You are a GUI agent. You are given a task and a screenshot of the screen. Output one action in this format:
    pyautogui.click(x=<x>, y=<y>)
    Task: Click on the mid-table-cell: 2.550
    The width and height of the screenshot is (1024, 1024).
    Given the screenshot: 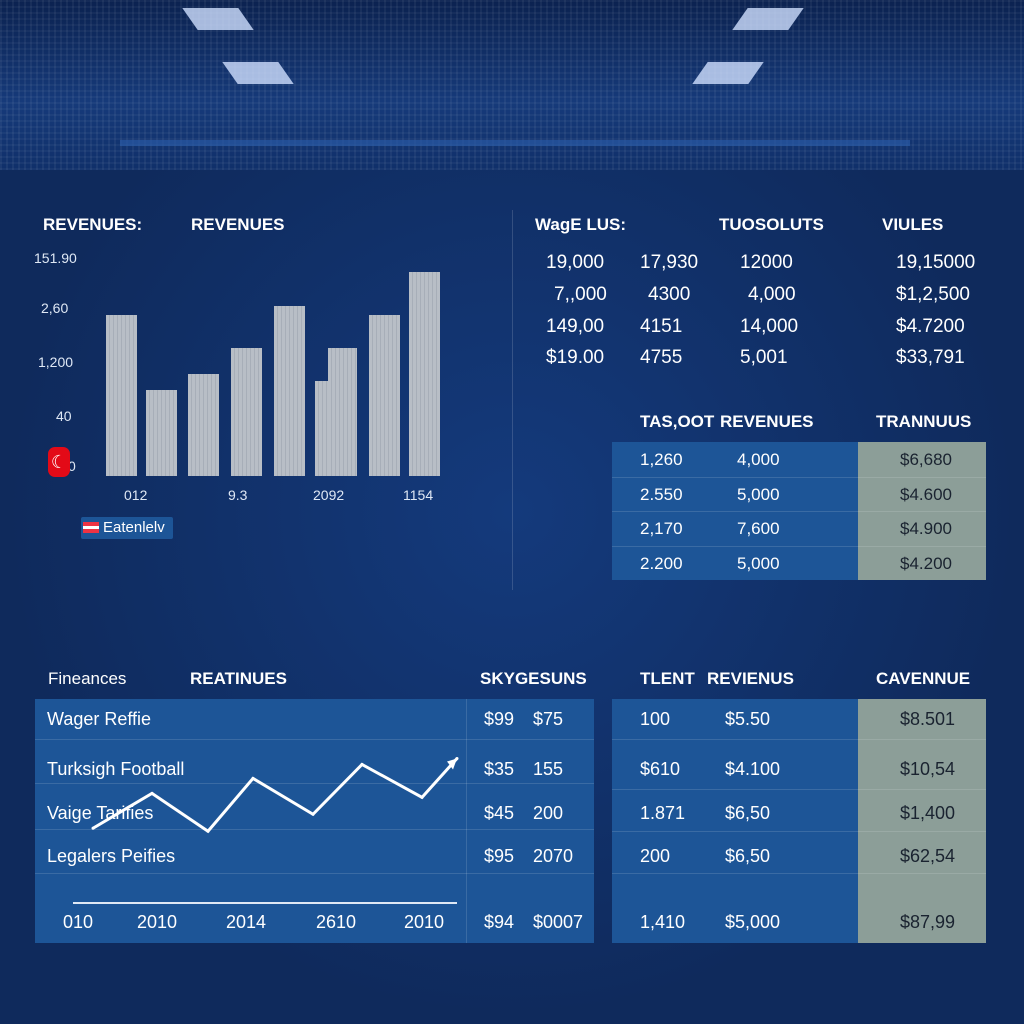 What is the action you would take?
    pyautogui.click(x=661, y=494)
    